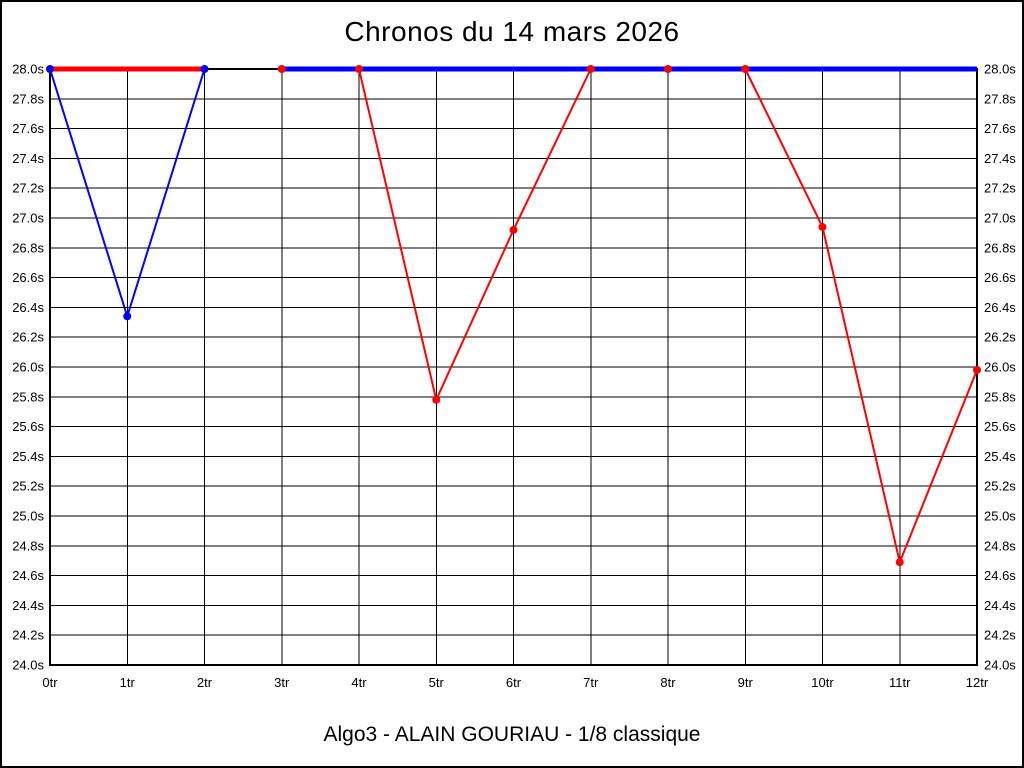  Describe the element at coordinates (1000, 396) in the screenshot. I see `y-tick-label-right: 25.8s` at that location.